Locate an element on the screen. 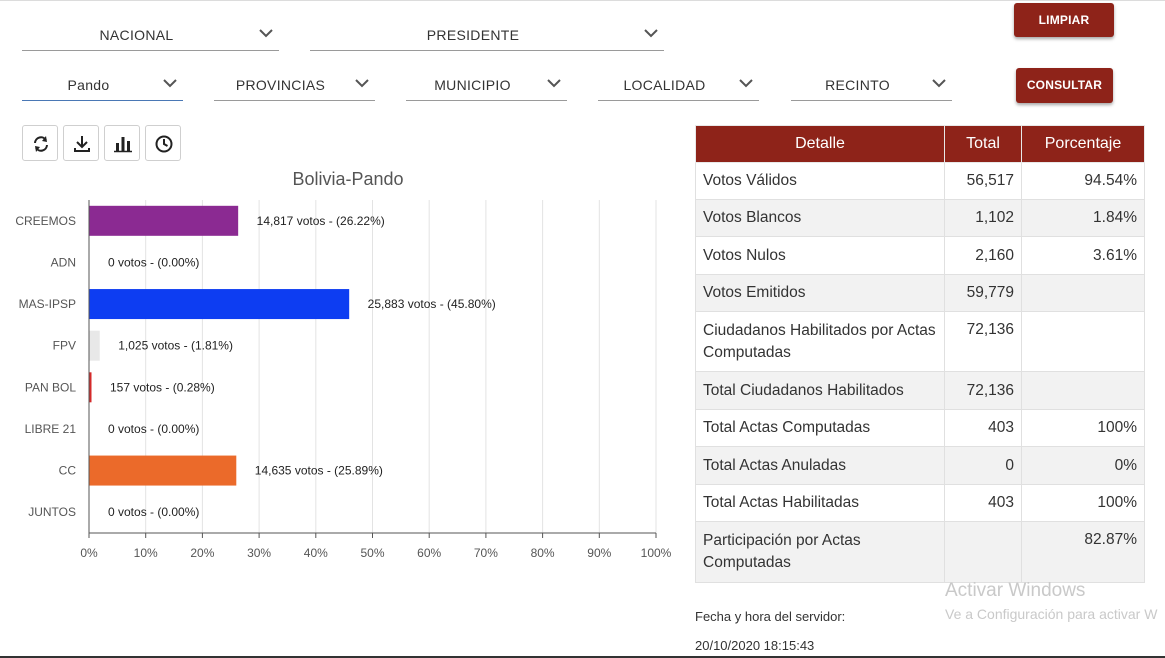  detail-cell: Votos Blancos is located at coordinates (820, 218).